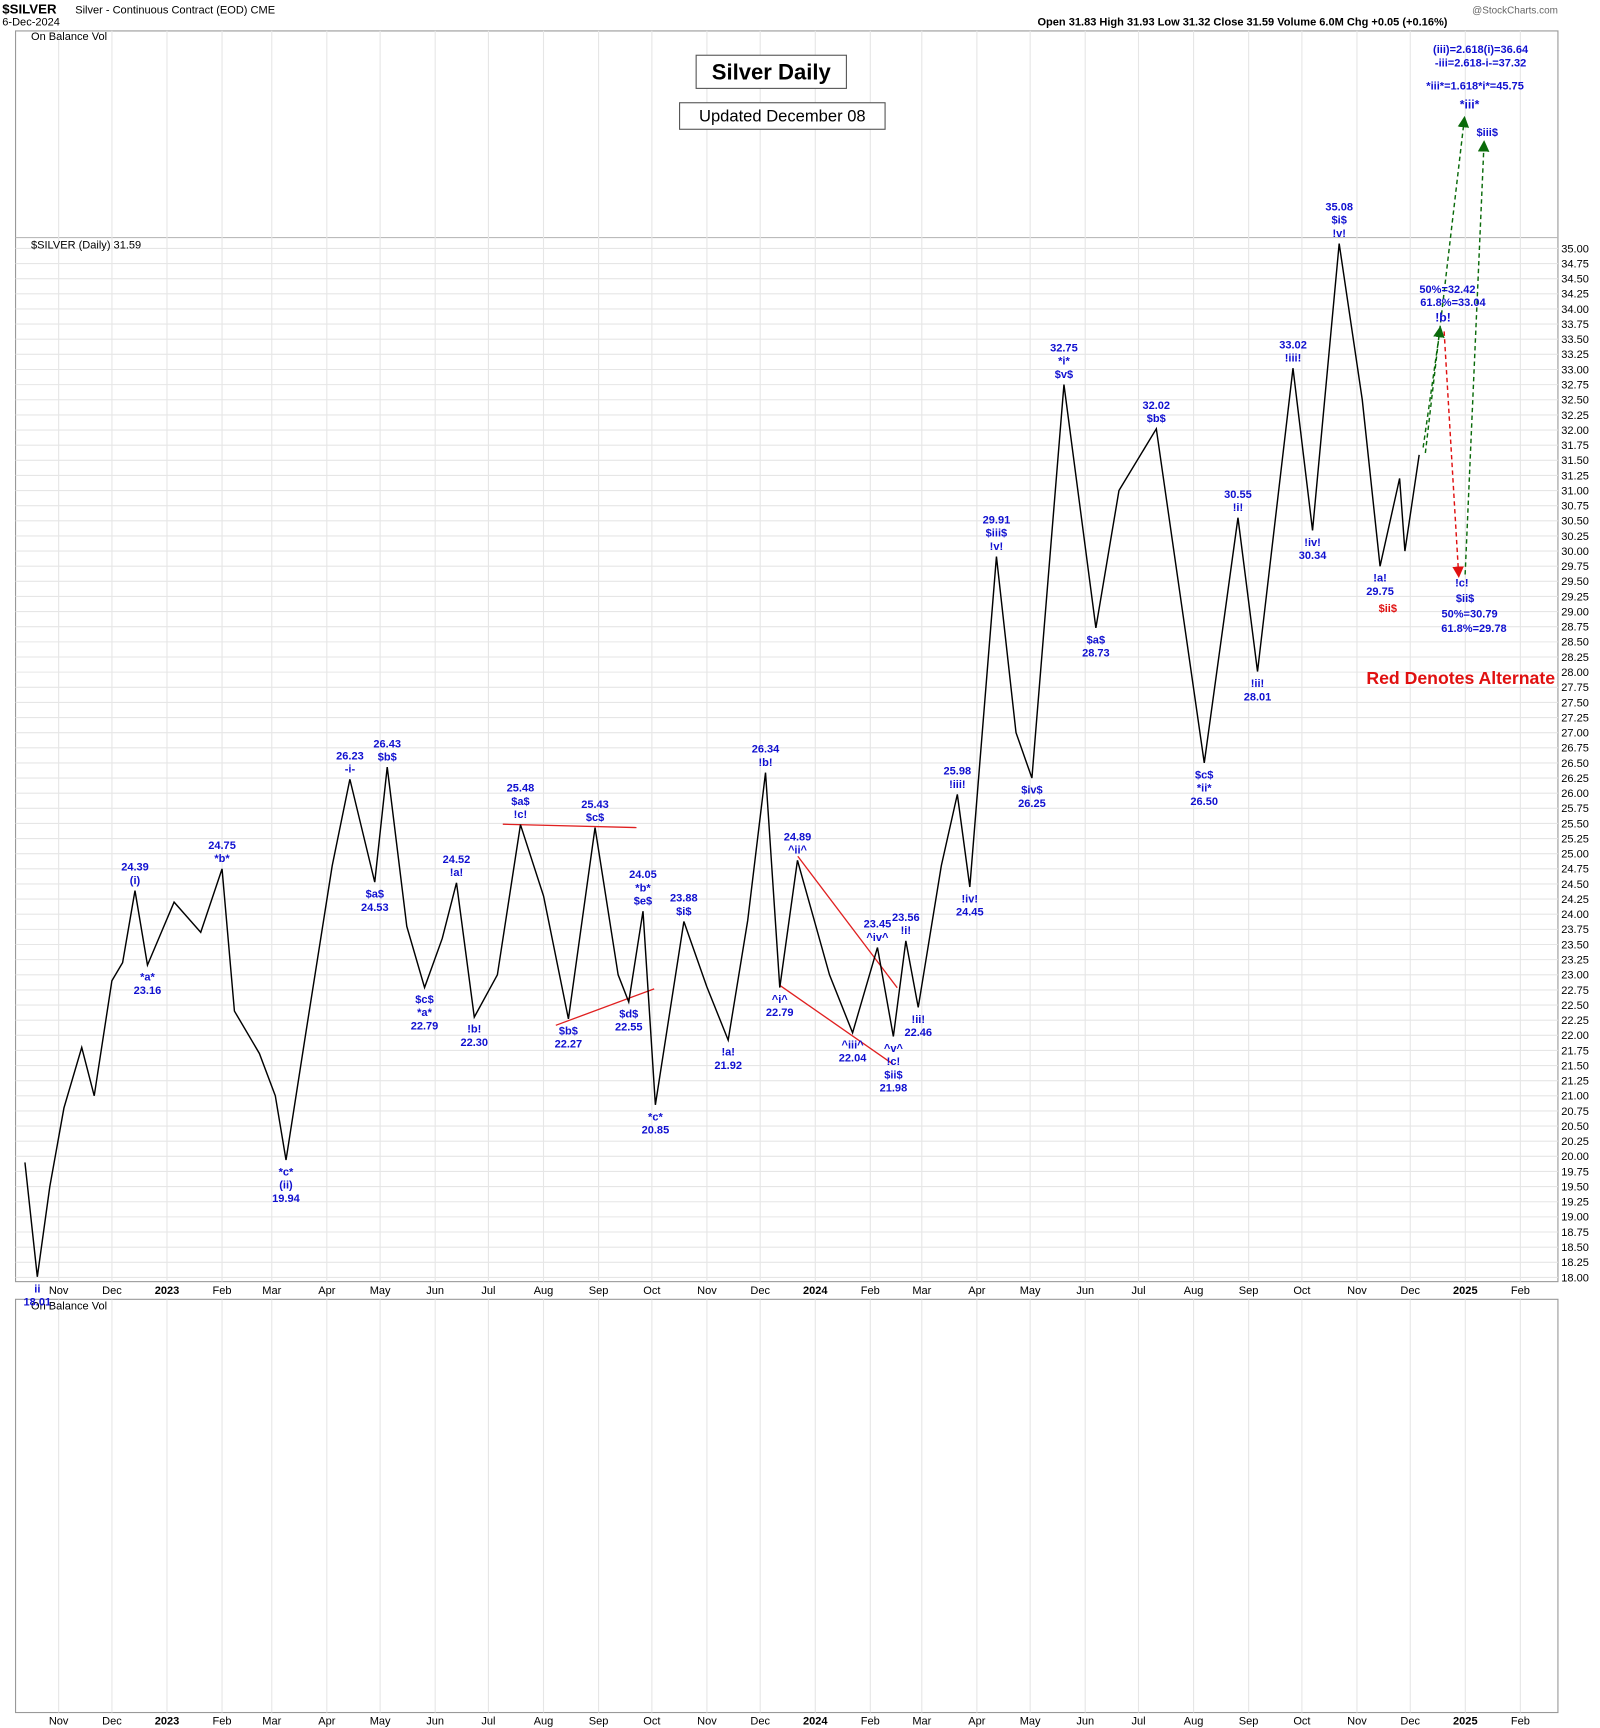 The image size is (1600, 1728). Describe the element at coordinates (1575, 325) in the screenshot. I see `y-tick-label: 33.75` at that location.